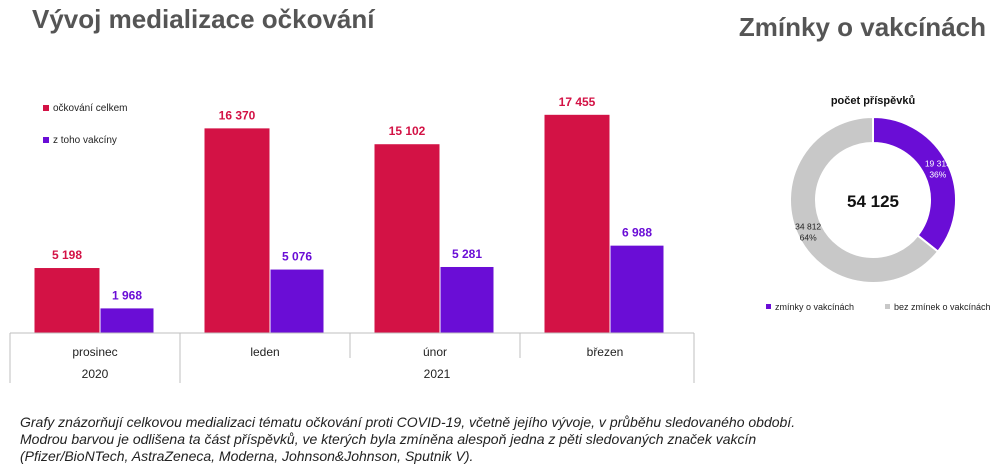 This screenshot has height=472, width=1000. I want to click on data-label: 5 281, so click(467, 254).